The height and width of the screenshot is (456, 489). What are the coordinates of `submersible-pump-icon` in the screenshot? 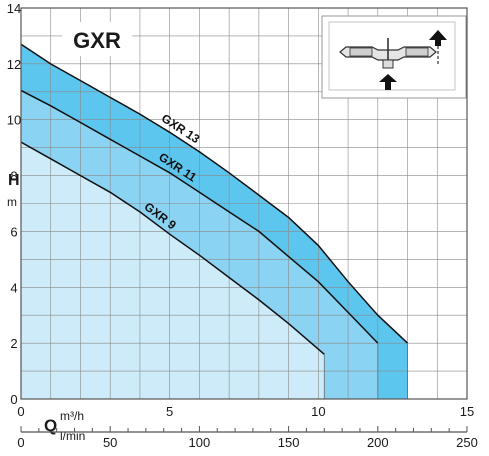 It's located at (394, 57).